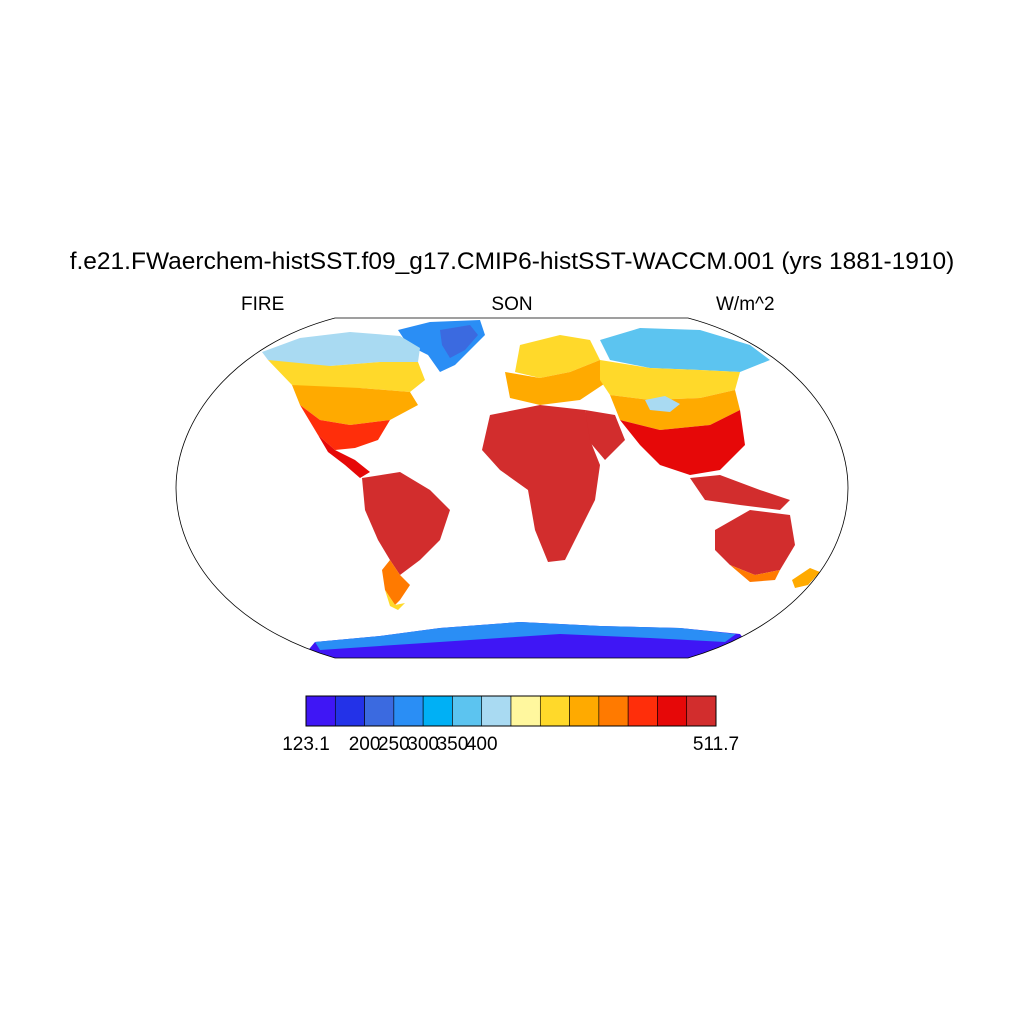  Describe the element at coordinates (364, 744) in the screenshot. I see `colorbar-tick-label: 200` at that location.